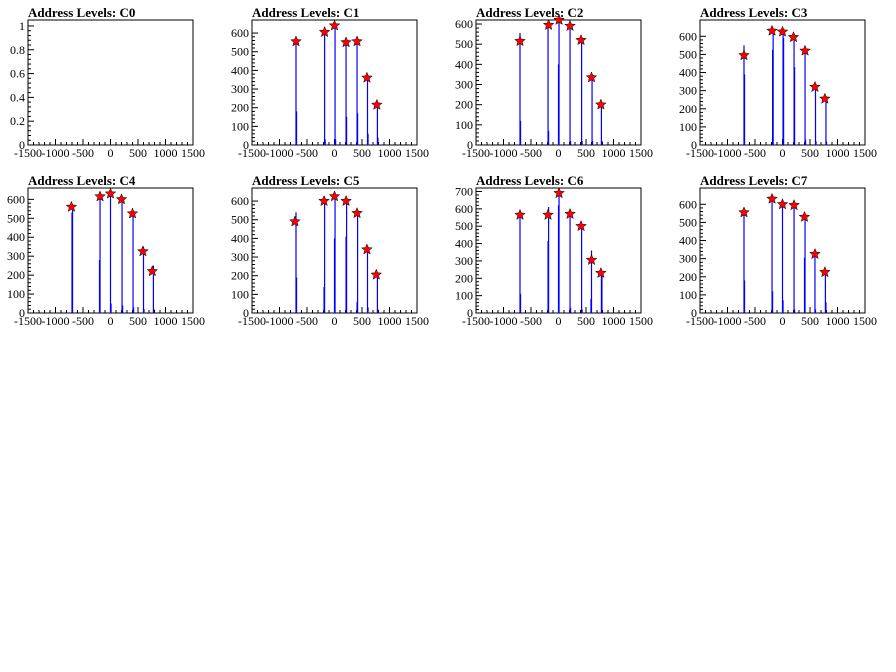 The height and width of the screenshot is (672, 896). I want to click on y-tick-label: 0.2, so click(17, 121).